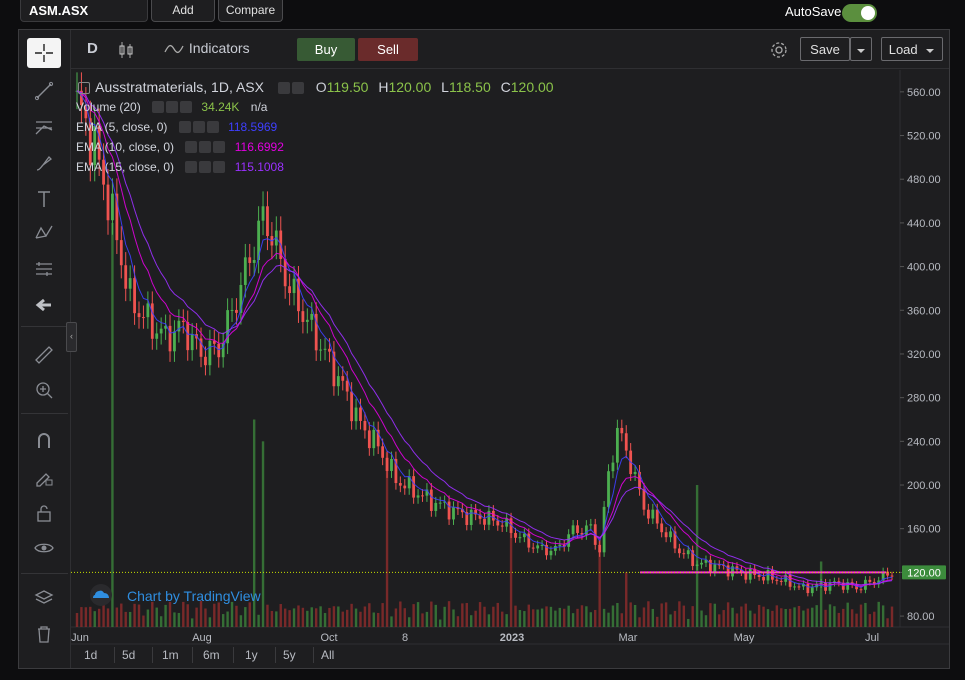  What do you see at coordinates (91, 655) in the screenshot?
I see `range-1d: 1d` at bounding box center [91, 655].